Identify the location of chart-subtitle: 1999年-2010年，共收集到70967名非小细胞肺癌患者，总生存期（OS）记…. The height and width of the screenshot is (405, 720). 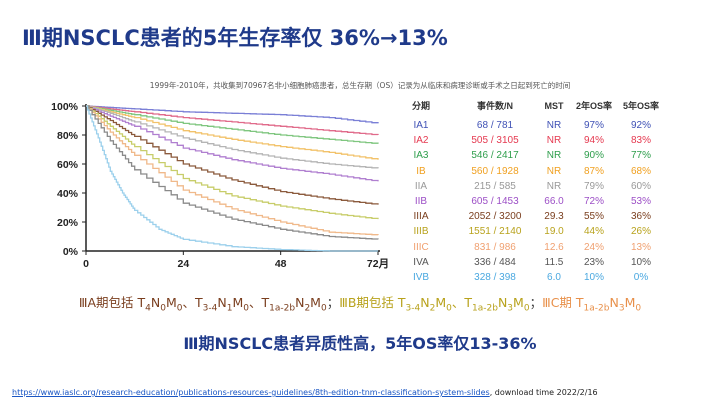
(360, 85).